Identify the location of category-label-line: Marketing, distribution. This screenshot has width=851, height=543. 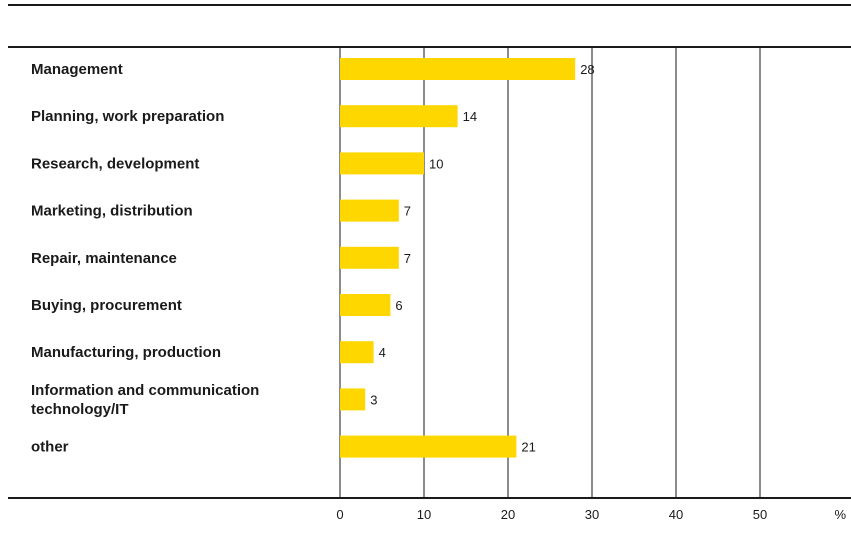
(112, 211).